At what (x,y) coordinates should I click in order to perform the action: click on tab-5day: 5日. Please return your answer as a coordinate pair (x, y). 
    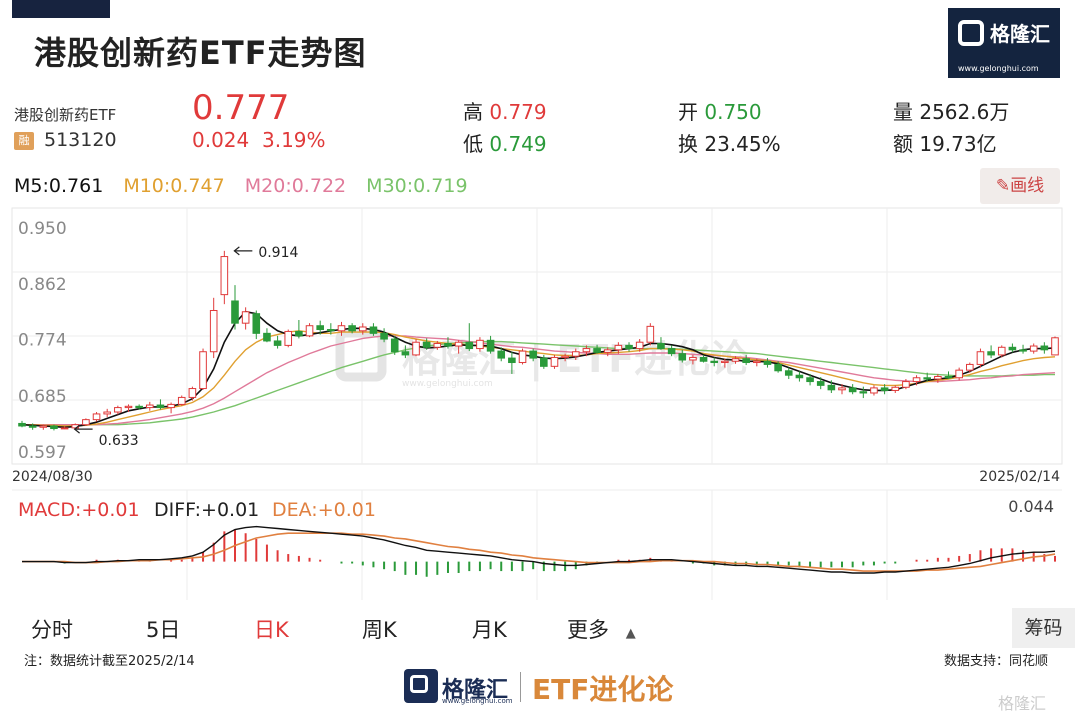
    Looking at the image, I should click on (163, 630).